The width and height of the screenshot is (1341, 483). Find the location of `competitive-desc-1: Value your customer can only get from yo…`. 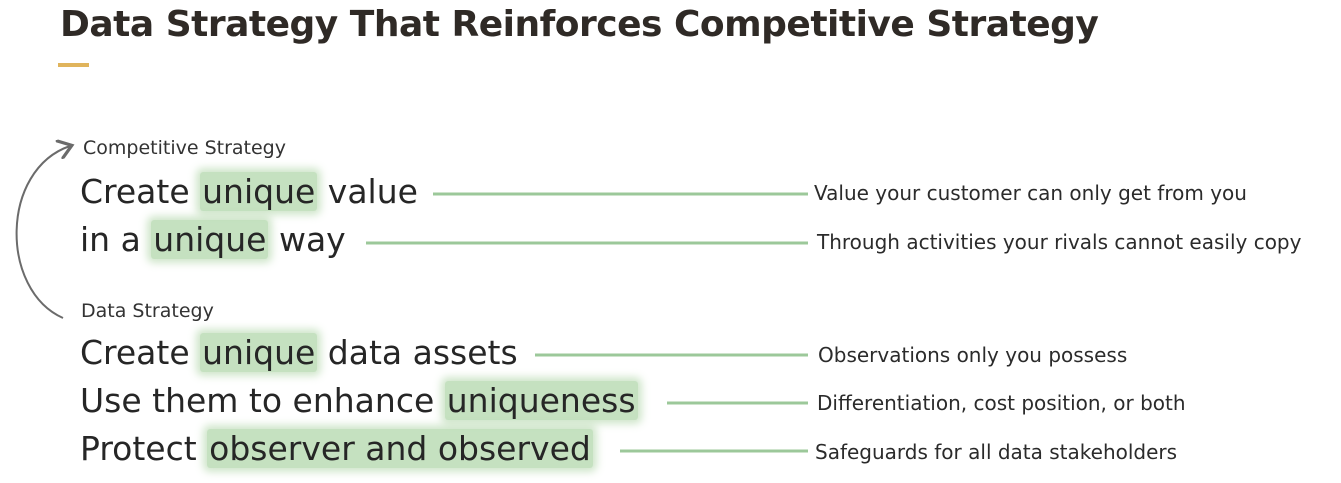

competitive-desc-1: Value your customer can only get from yo… is located at coordinates (1030, 193).